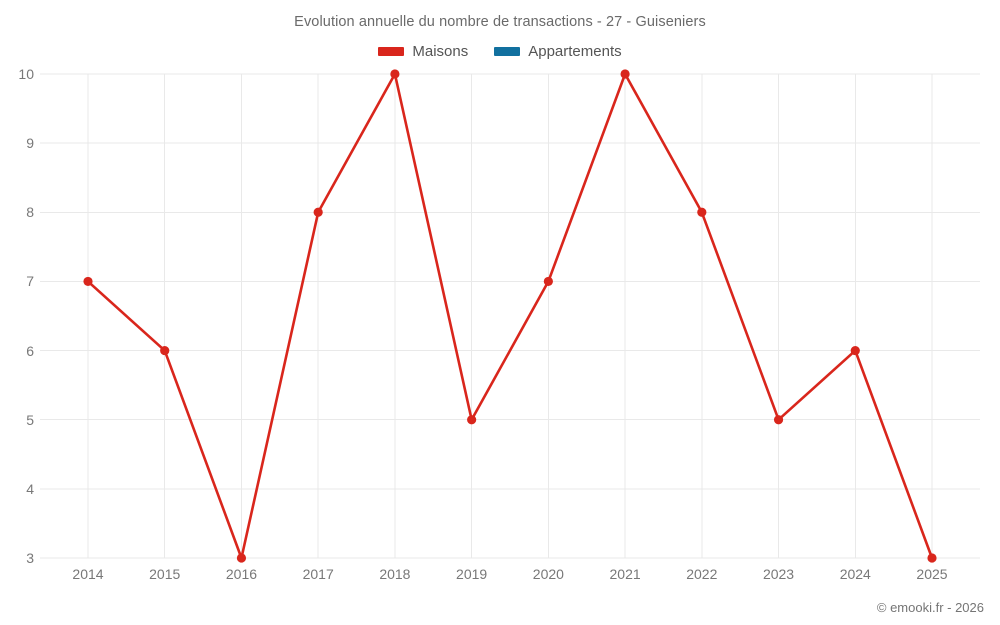 The height and width of the screenshot is (625, 1000). What do you see at coordinates (30, 350) in the screenshot?
I see `y-axis-tick-label: 6` at bounding box center [30, 350].